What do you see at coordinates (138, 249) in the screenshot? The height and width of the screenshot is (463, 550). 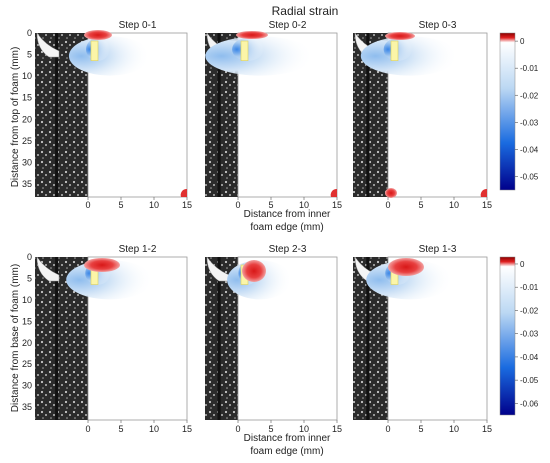 I see `panel-title: Step 1-2` at bounding box center [138, 249].